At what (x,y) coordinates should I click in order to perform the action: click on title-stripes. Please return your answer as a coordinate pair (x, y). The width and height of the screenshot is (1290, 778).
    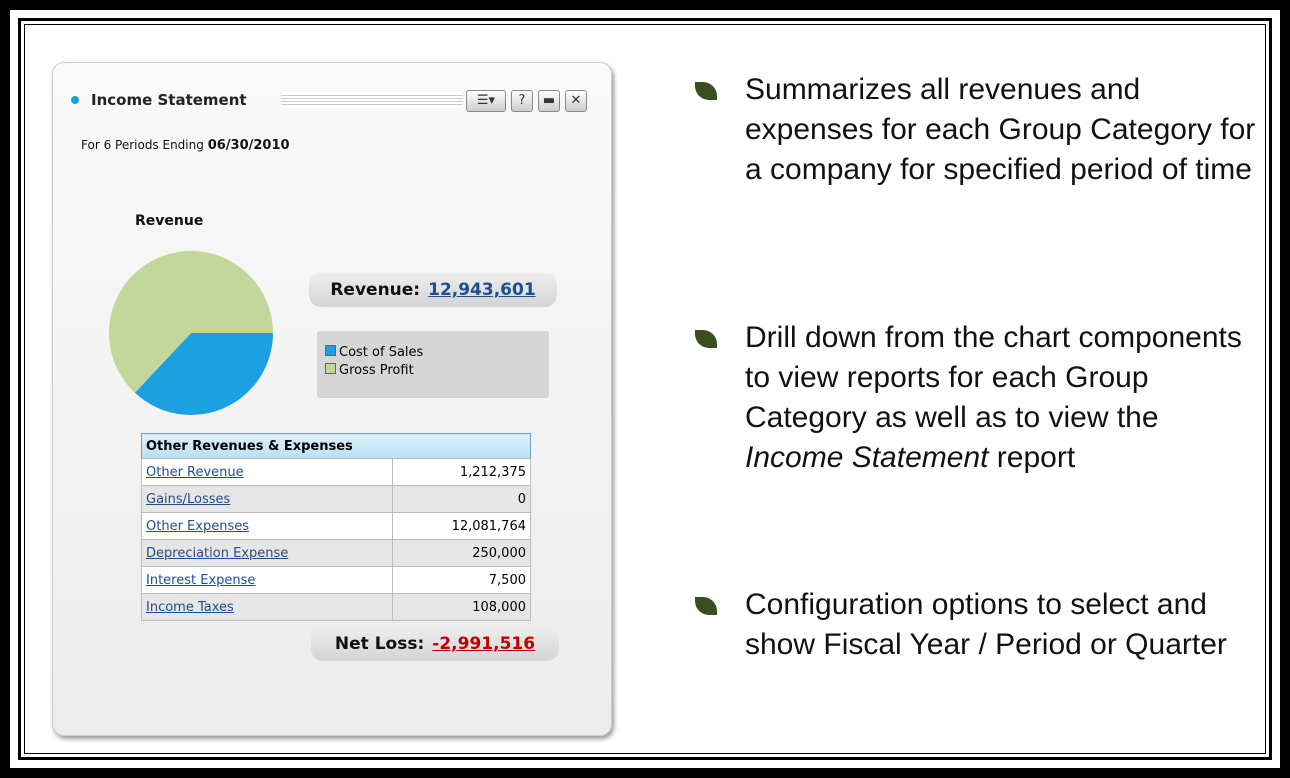
    Looking at the image, I should click on (372, 100).